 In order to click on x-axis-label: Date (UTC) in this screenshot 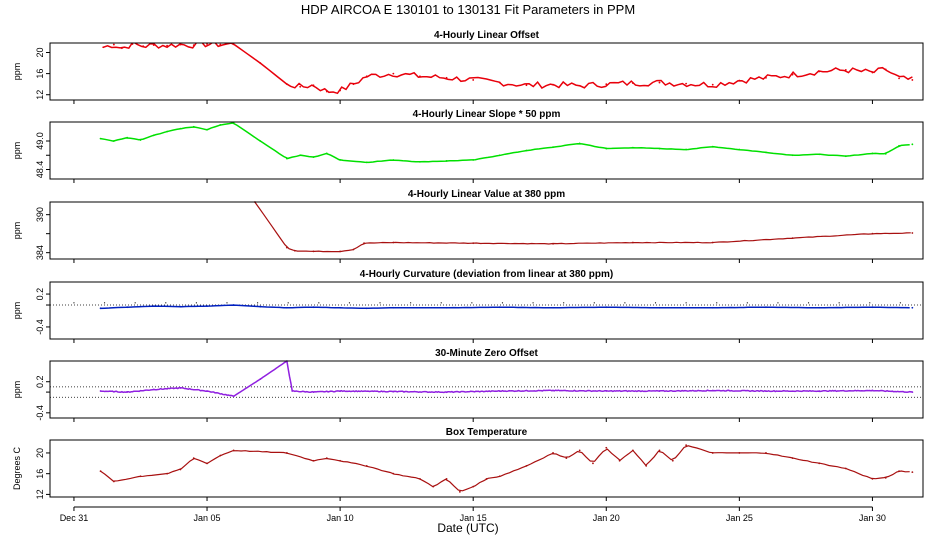, I will do `click(467, 528)`.